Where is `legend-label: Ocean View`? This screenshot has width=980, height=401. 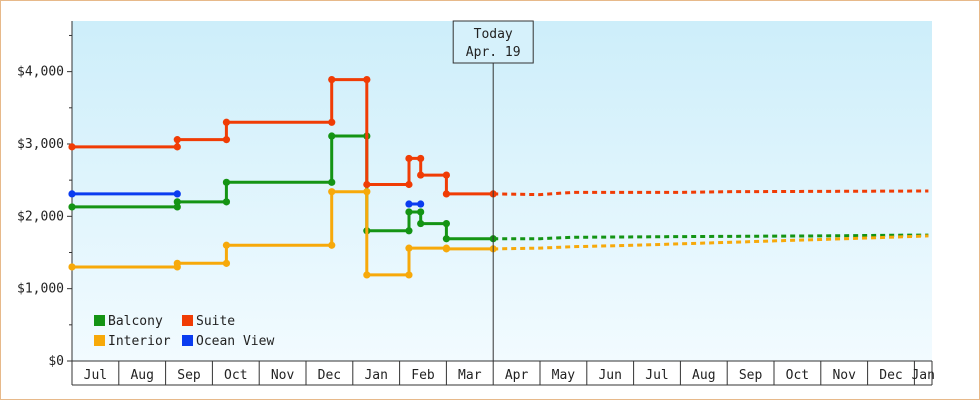
legend-label: Ocean View is located at coordinates (235, 341).